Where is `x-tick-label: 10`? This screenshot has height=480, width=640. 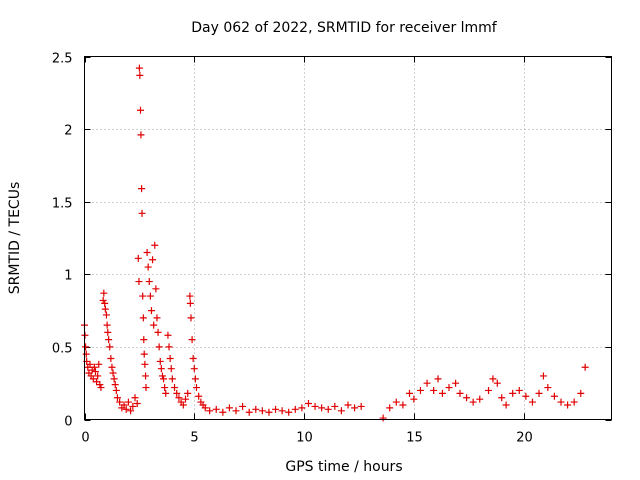 x-tick-label: 10 is located at coordinates (304, 438).